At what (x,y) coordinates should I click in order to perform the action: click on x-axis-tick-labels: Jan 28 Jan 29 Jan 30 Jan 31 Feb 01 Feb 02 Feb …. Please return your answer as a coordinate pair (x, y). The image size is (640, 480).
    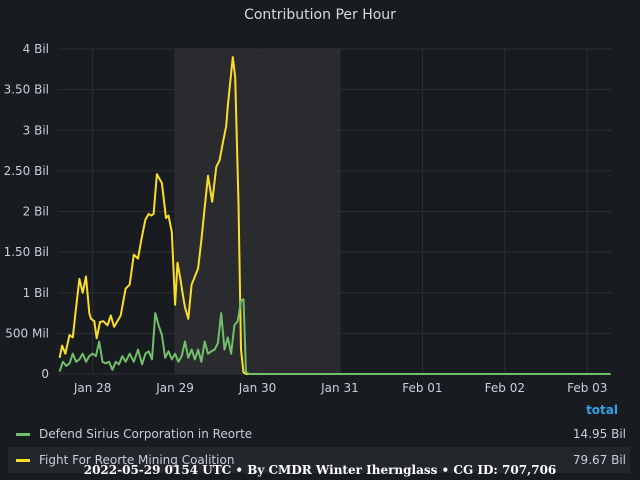
    Looking at the image, I should click on (340, 388).